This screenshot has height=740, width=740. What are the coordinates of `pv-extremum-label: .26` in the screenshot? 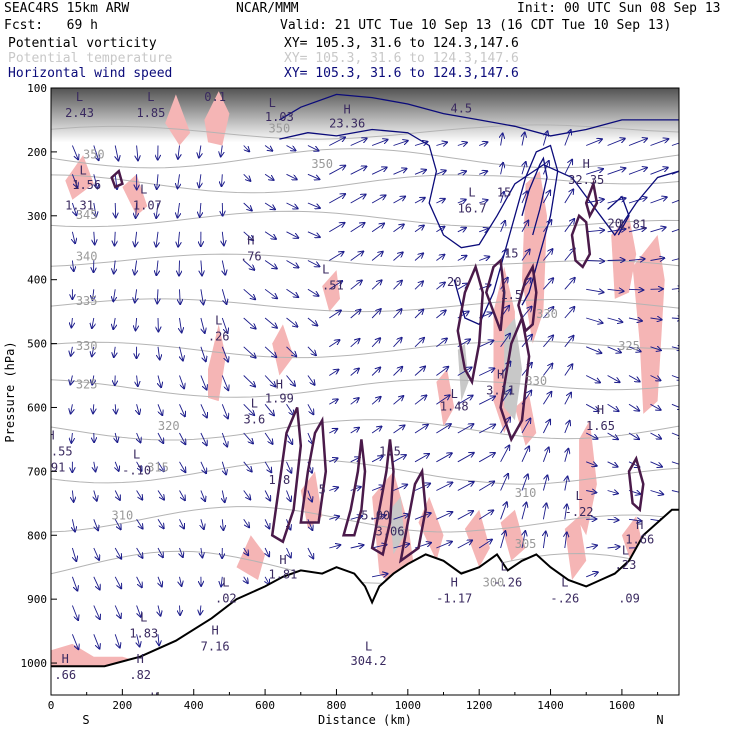 It's located at (219, 336).